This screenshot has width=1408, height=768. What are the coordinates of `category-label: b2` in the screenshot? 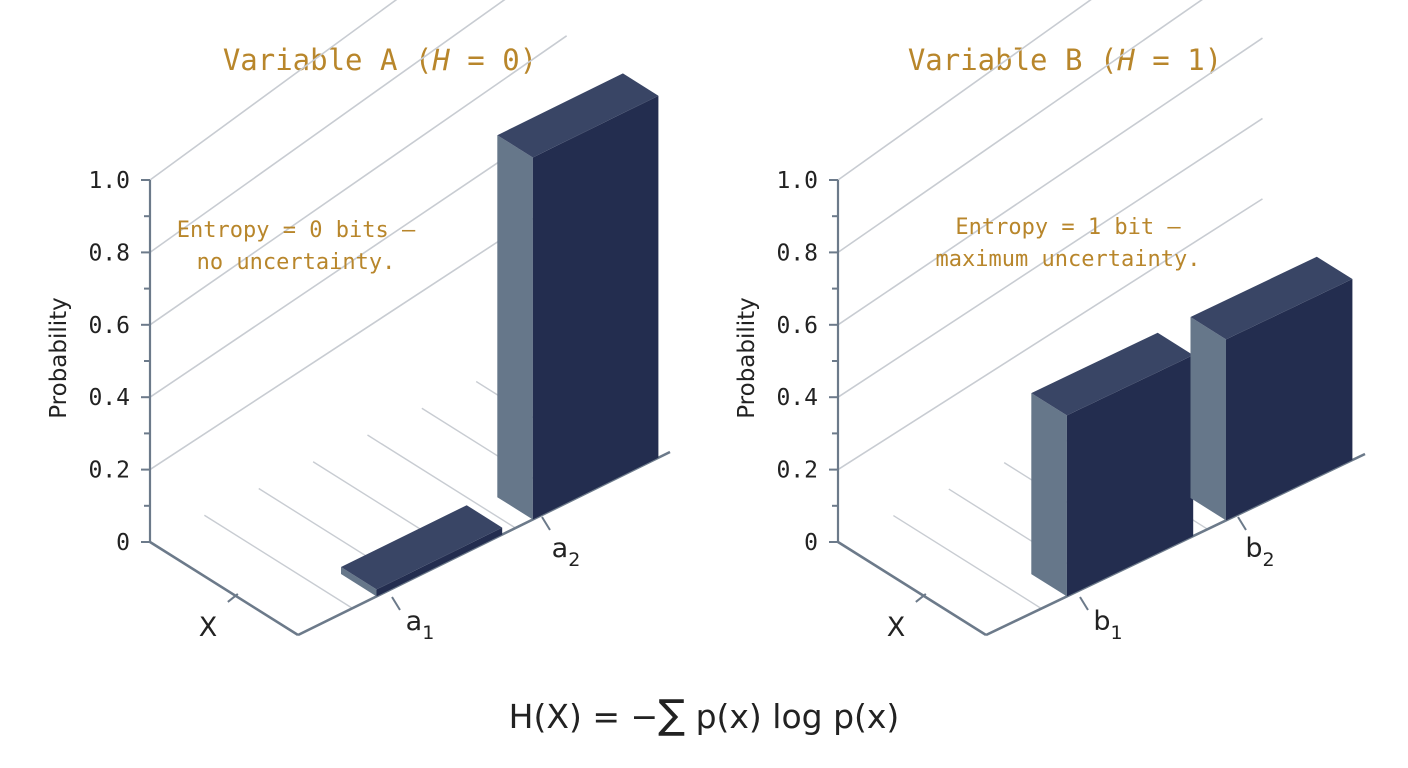 It's located at (1259, 552).